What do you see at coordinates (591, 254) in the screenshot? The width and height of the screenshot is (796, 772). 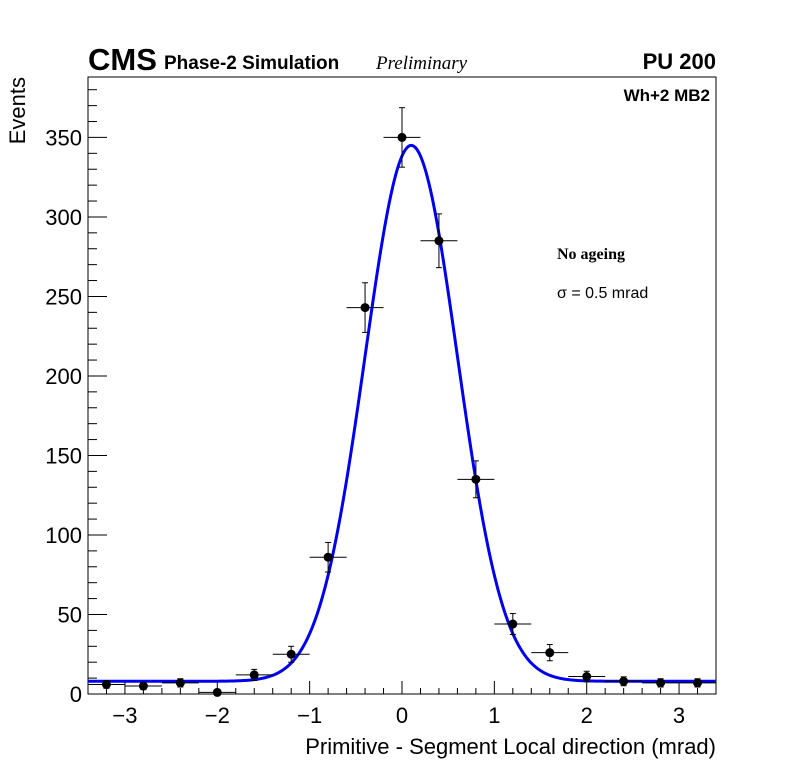 I see `ageing-label: No ageing` at bounding box center [591, 254].